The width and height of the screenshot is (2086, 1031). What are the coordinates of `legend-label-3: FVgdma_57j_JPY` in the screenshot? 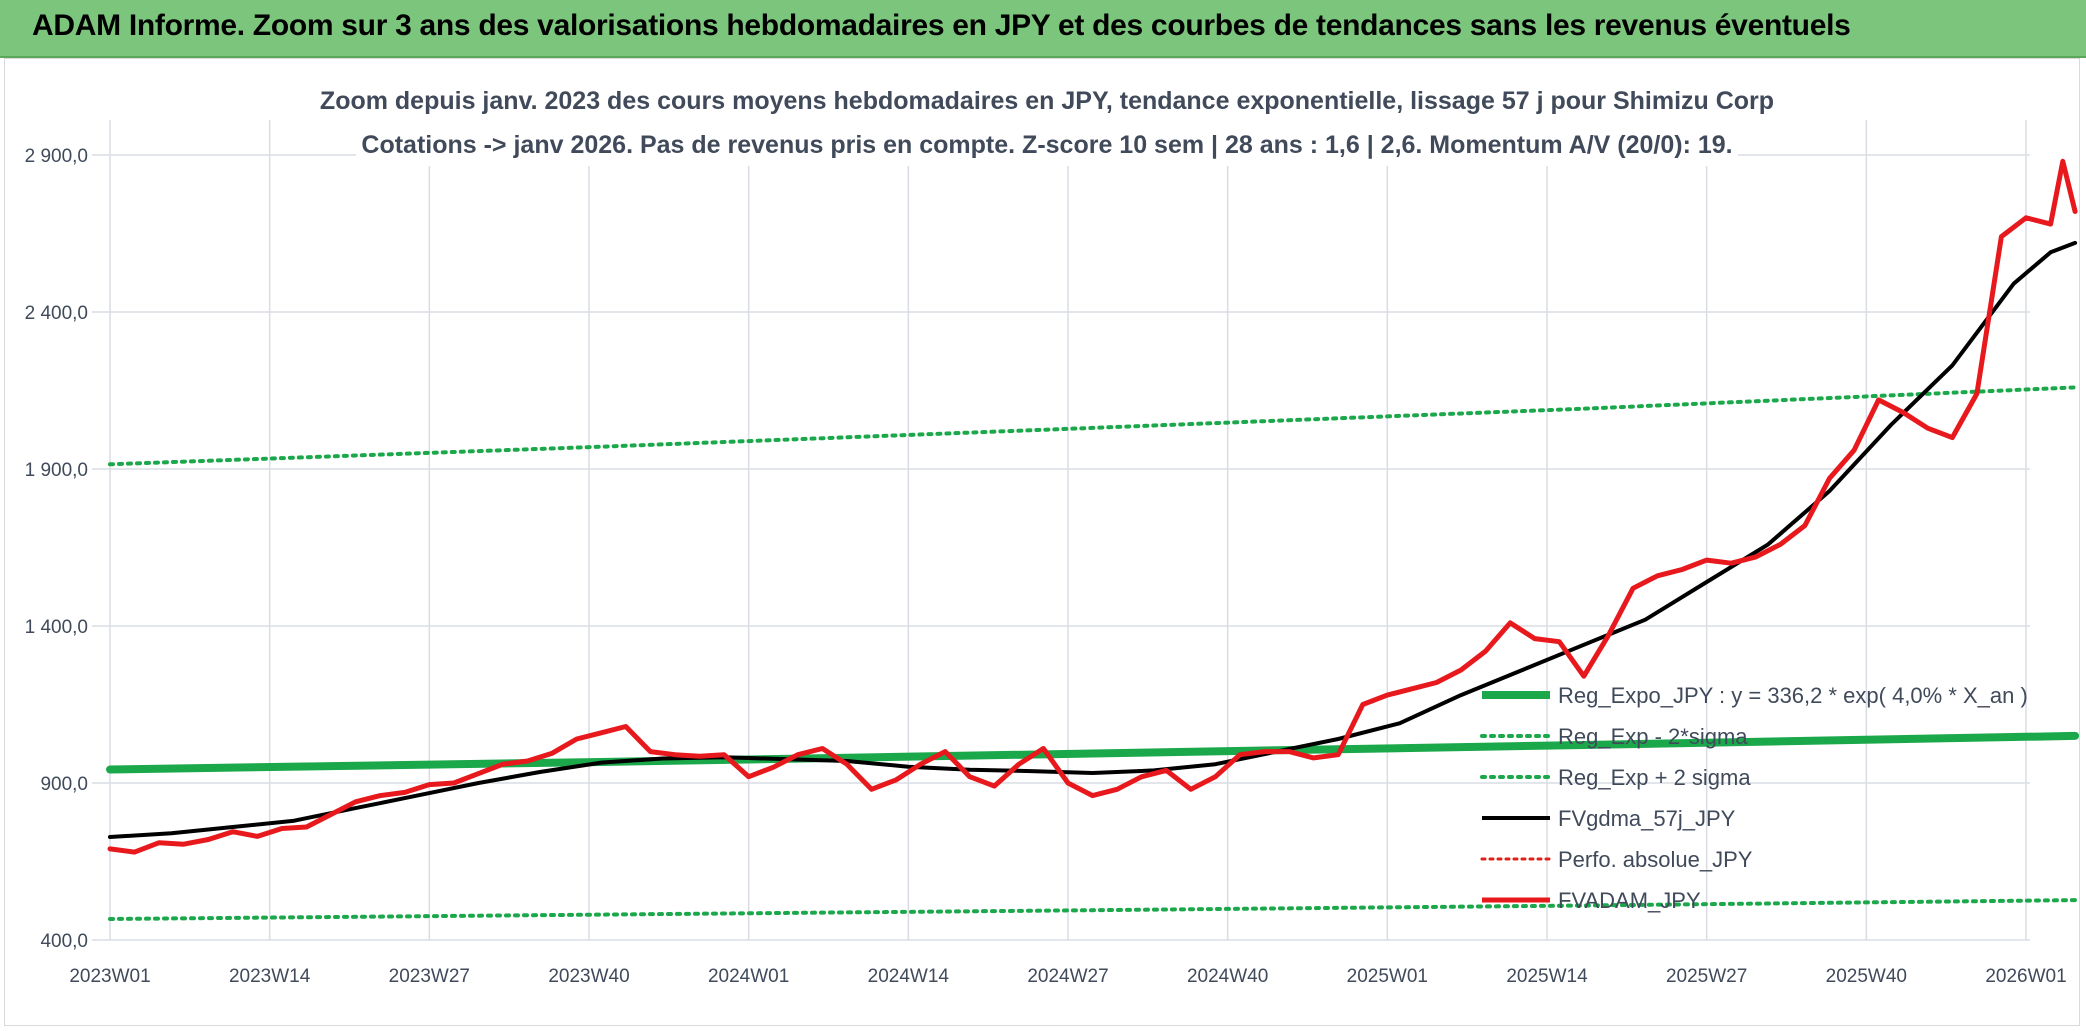 It's located at (1647, 818).